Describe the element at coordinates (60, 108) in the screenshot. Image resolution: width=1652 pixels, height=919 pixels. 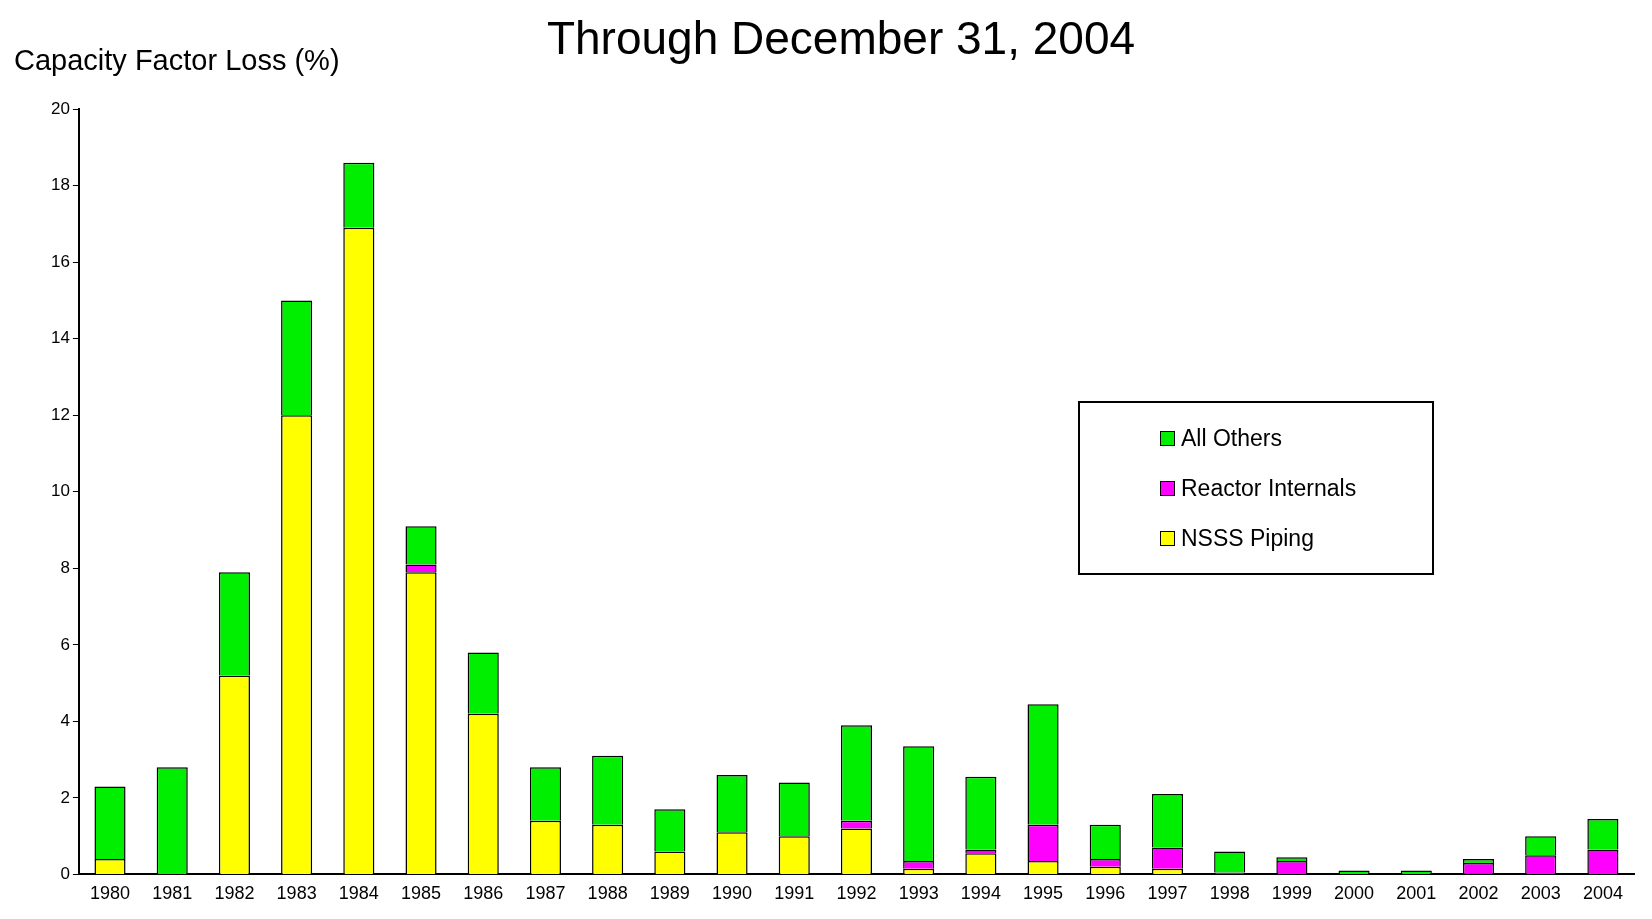
I see `y-tick-label: 20` at that location.